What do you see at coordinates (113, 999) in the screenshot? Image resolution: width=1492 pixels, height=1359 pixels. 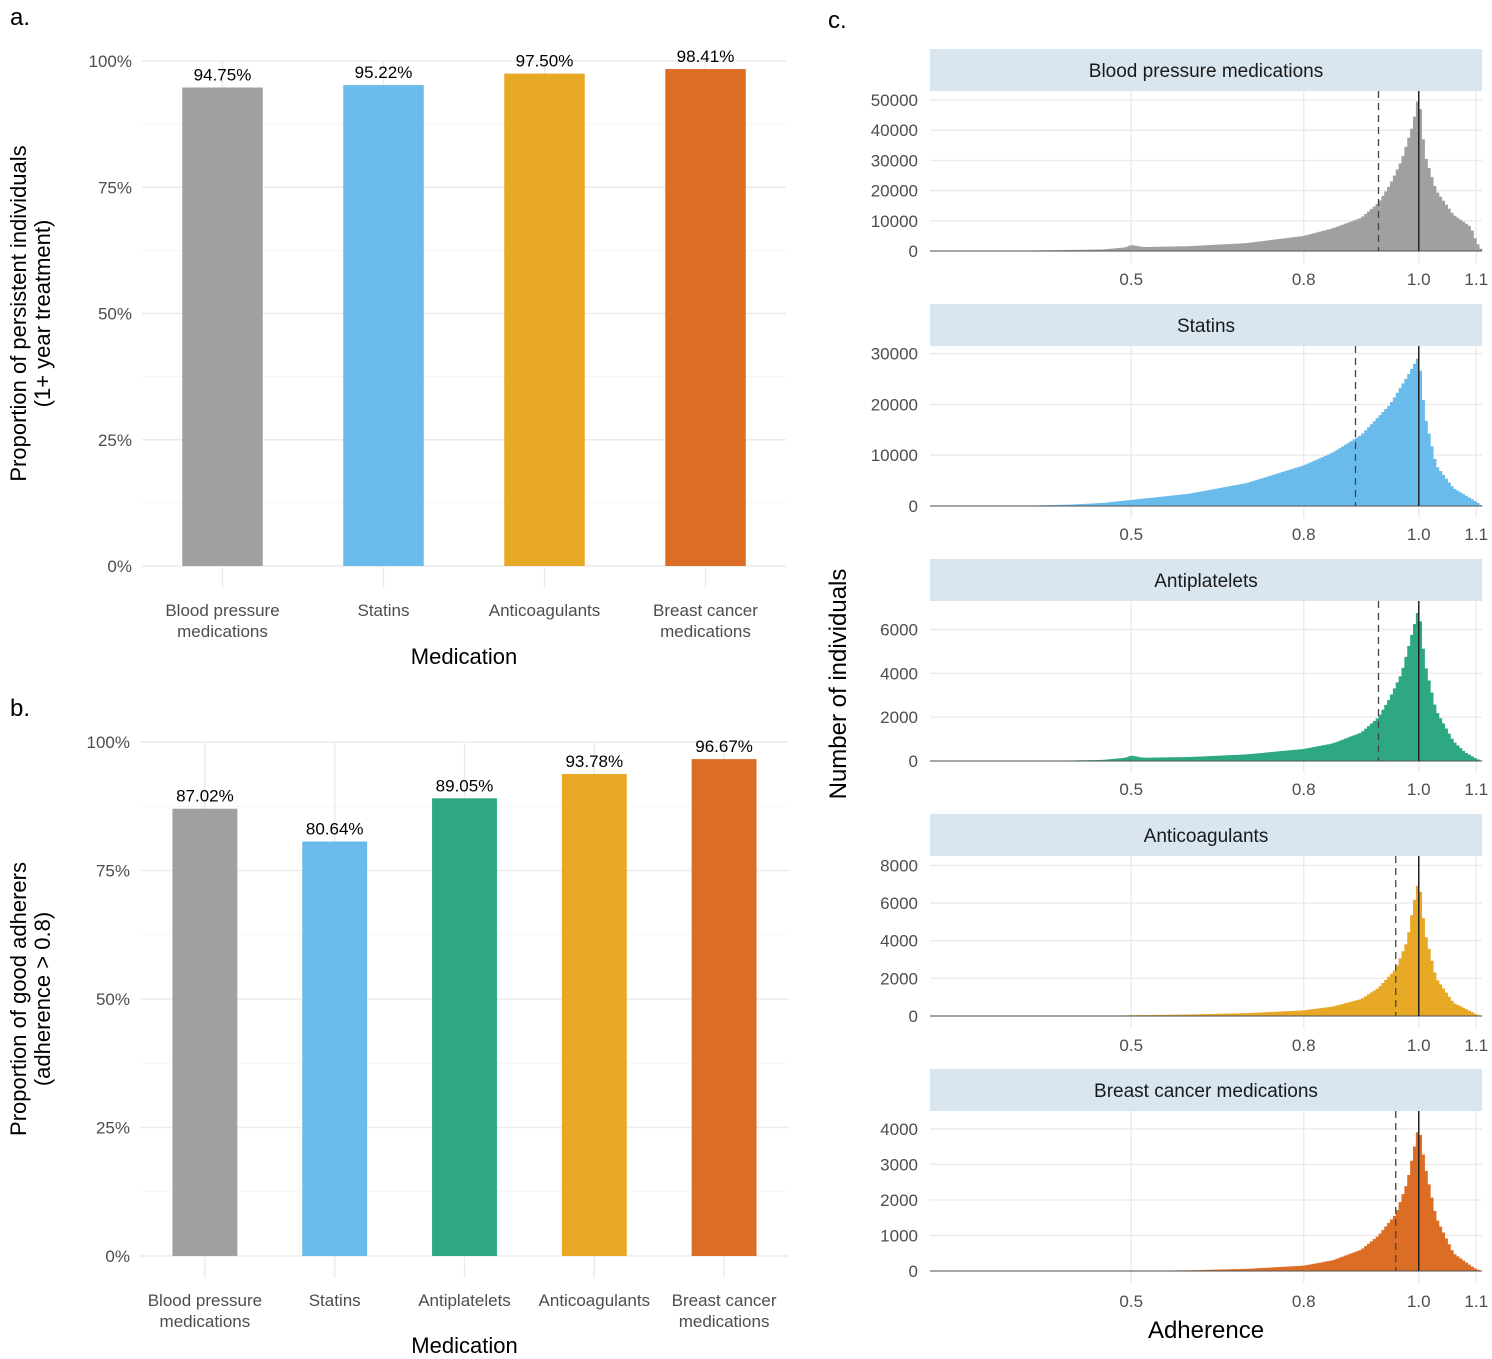 I see `y-tick-label: 50%` at bounding box center [113, 999].